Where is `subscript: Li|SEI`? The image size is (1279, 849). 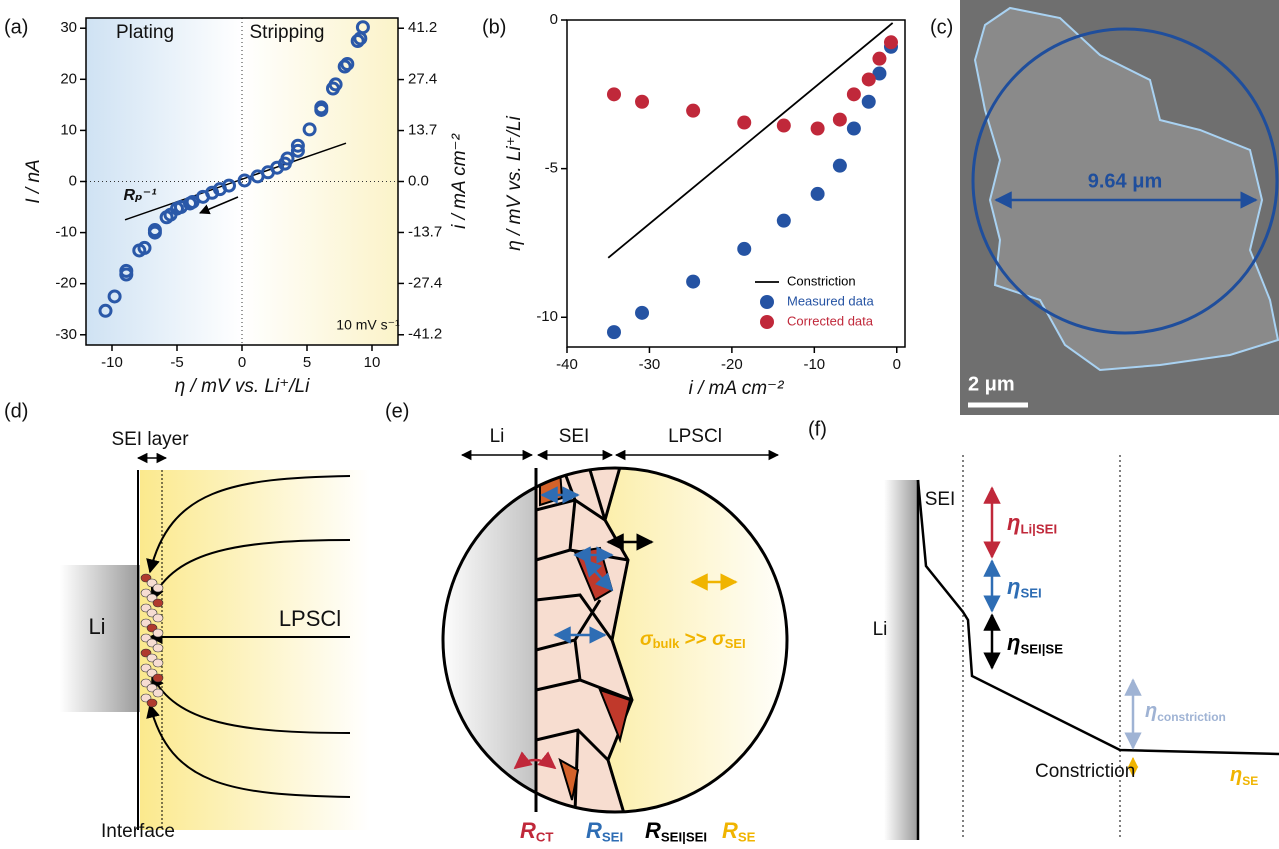 subscript: Li|SEI is located at coordinates (1038, 529).